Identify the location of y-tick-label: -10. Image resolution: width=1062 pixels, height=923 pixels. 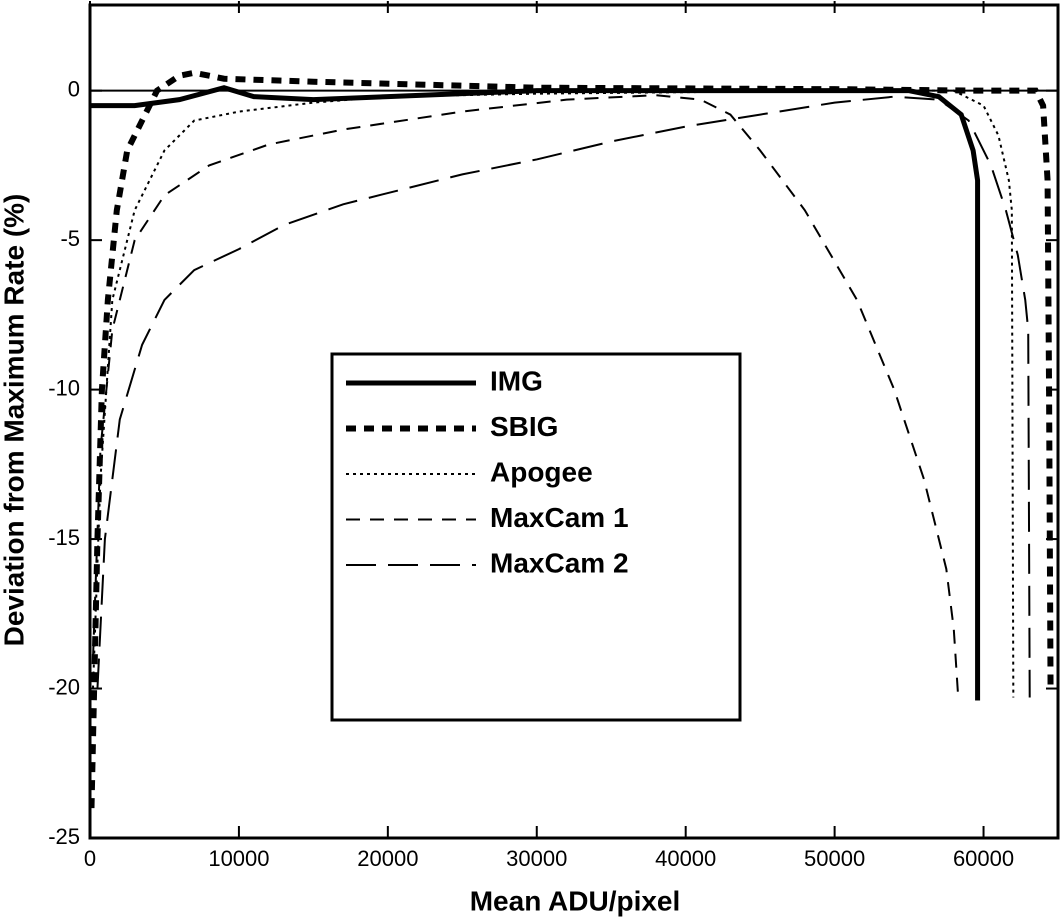
(64, 387).